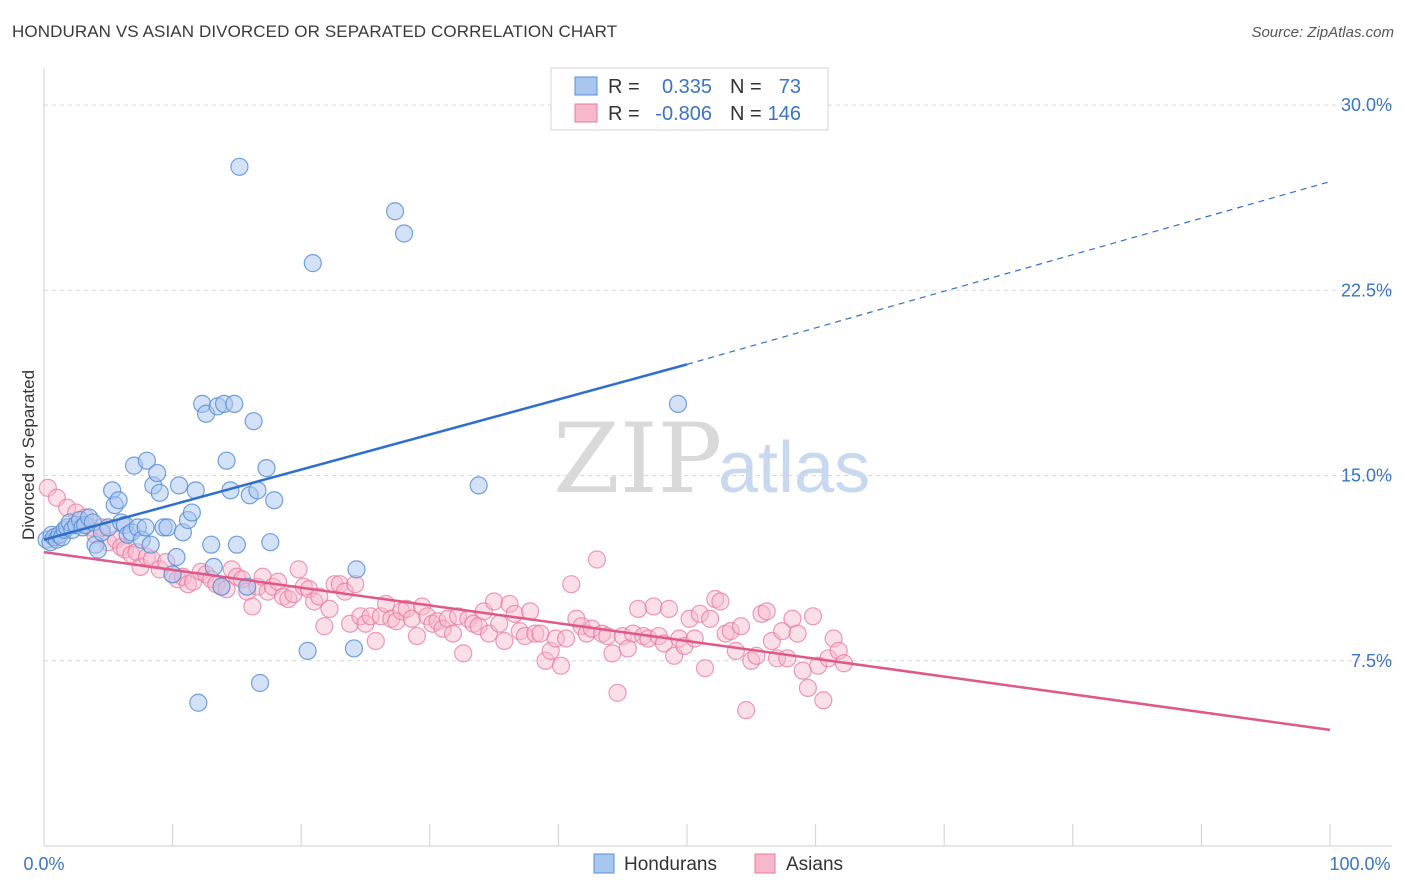 Image resolution: width=1406 pixels, height=892 pixels. I want to click on legend-box: R = 0.335 N = 73 R = -0.806 N = 146, so click(689, 99).